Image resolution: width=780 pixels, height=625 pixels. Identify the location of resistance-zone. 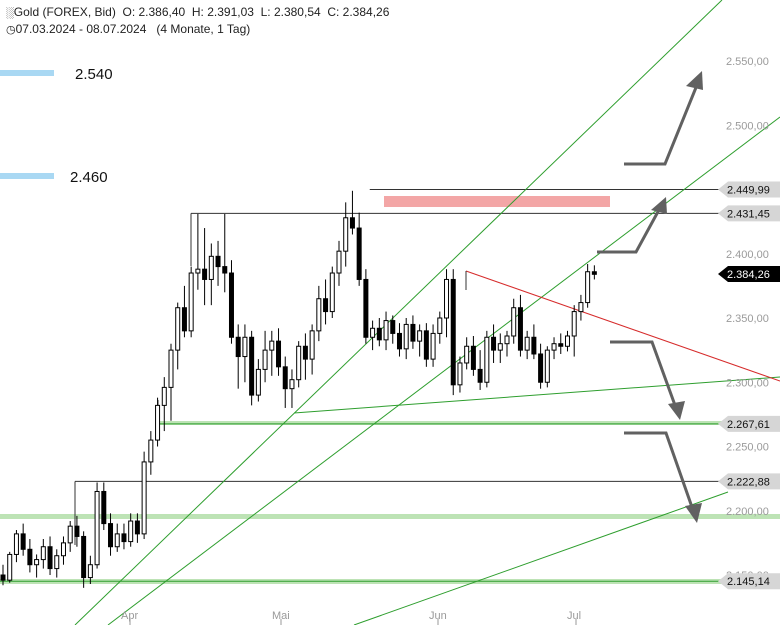
(497, 201).